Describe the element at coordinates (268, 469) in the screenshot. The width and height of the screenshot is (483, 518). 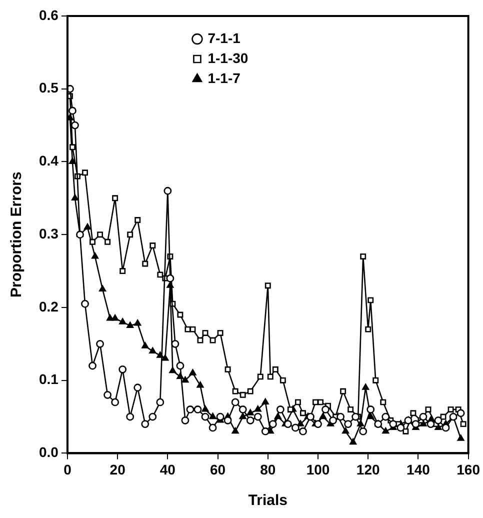
I see `x-tick-label: 80` at that location.